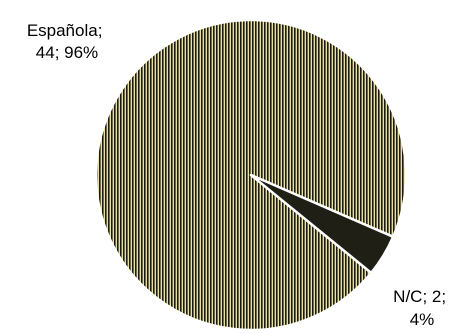 The height and width of the screenshot is (334, 475). What do you see at coordinates (422, 308) in the screenshot?
I see `data-label-nc: N/C; 2; 4%` at bounding box center [422, 308].